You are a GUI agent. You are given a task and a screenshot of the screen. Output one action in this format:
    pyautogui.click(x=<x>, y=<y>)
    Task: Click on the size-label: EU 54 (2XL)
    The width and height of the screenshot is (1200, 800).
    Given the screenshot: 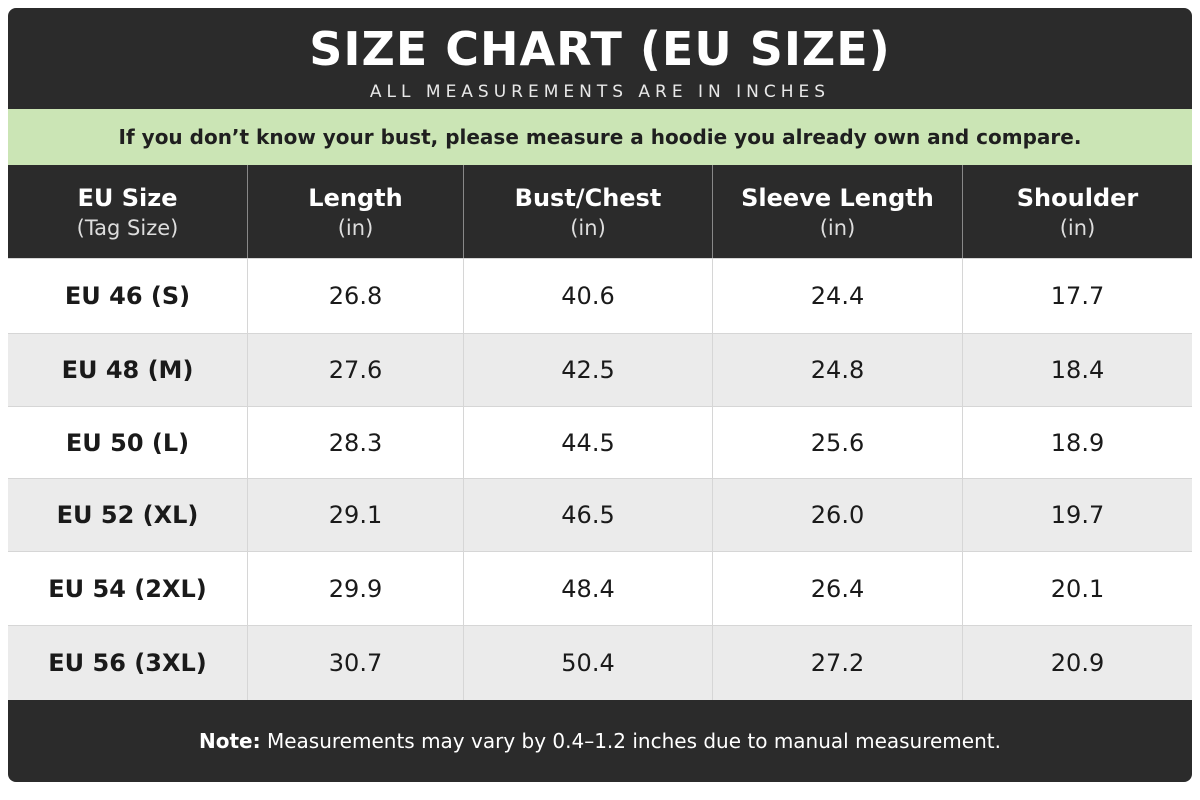 What is the action you would take?
    pyautogui.click(x=127, y=588)
    